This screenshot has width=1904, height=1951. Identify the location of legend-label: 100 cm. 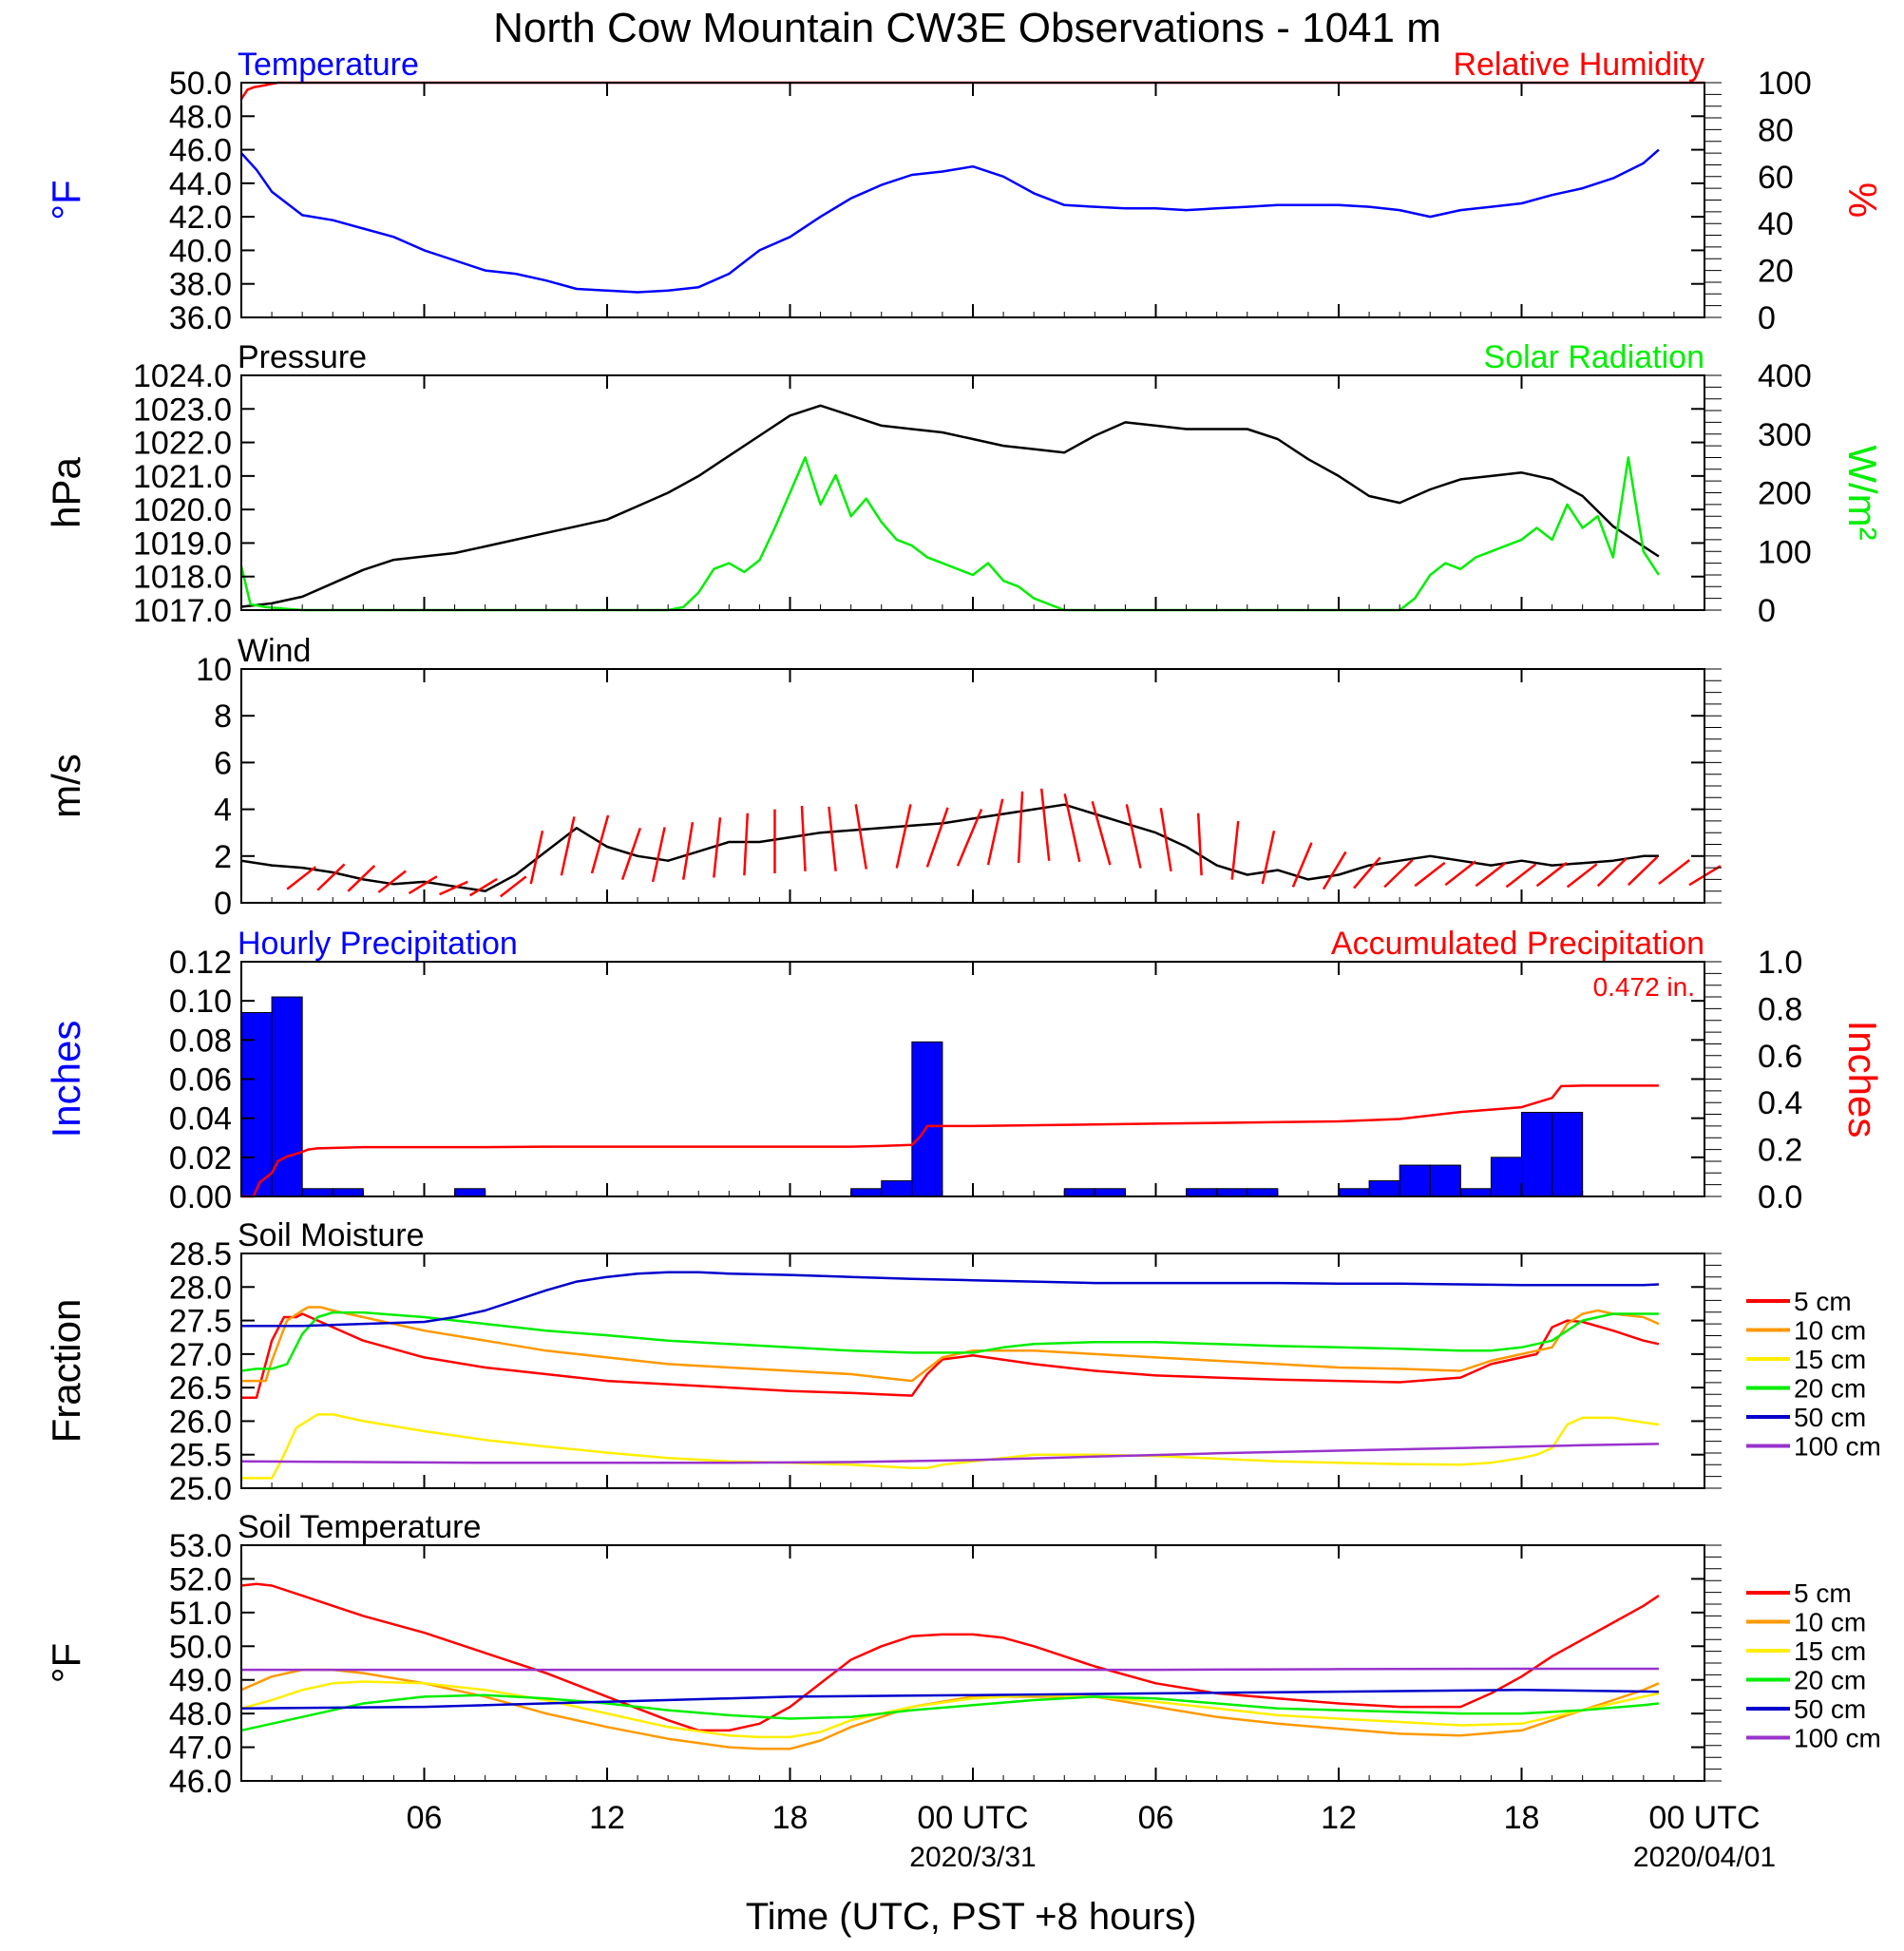
(1838, 1739).